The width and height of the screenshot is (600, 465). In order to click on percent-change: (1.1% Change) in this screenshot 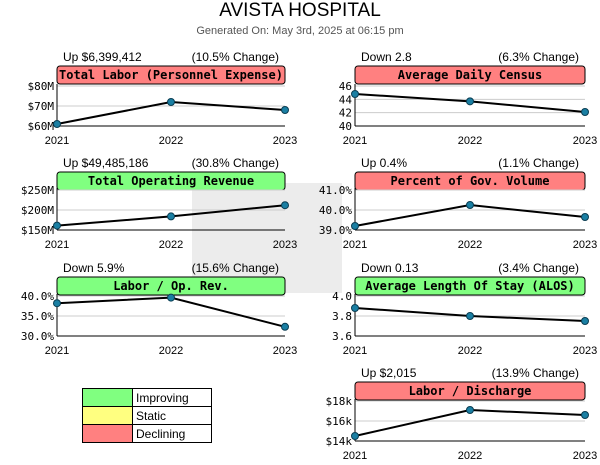, I will do `click(538, 163)`.